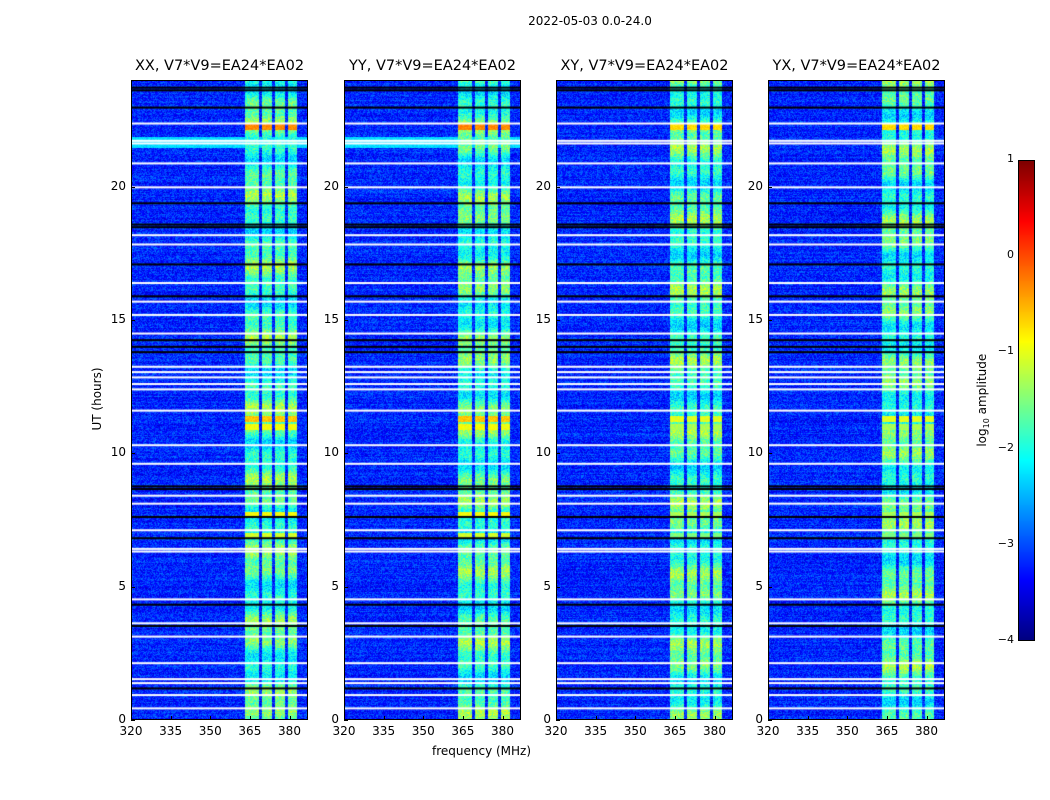 Image resolution: width=1050 pixels, height=800 pixels. I want to click on figure-title: 2022-05-03 0.0-24.0, so click(590, 21).